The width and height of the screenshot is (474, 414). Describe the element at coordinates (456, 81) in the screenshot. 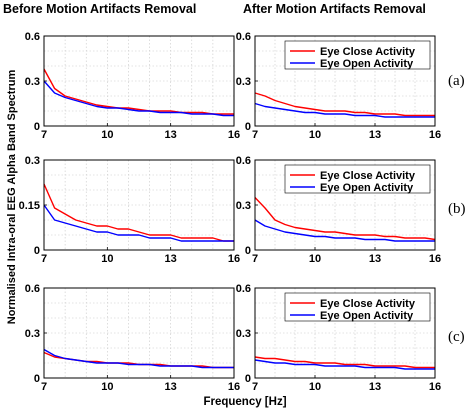

I see `row-label-a: (a)` at that location.